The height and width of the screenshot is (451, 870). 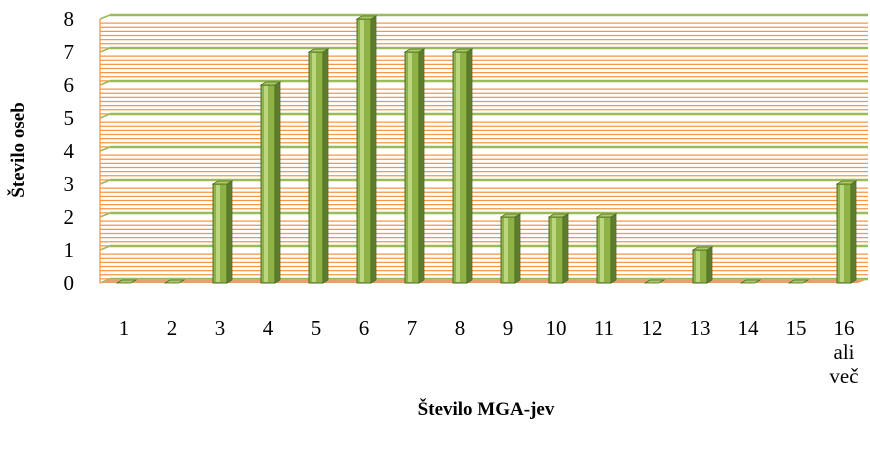 I want to click on x-tick-label: 14, so click(x=749, y=328).